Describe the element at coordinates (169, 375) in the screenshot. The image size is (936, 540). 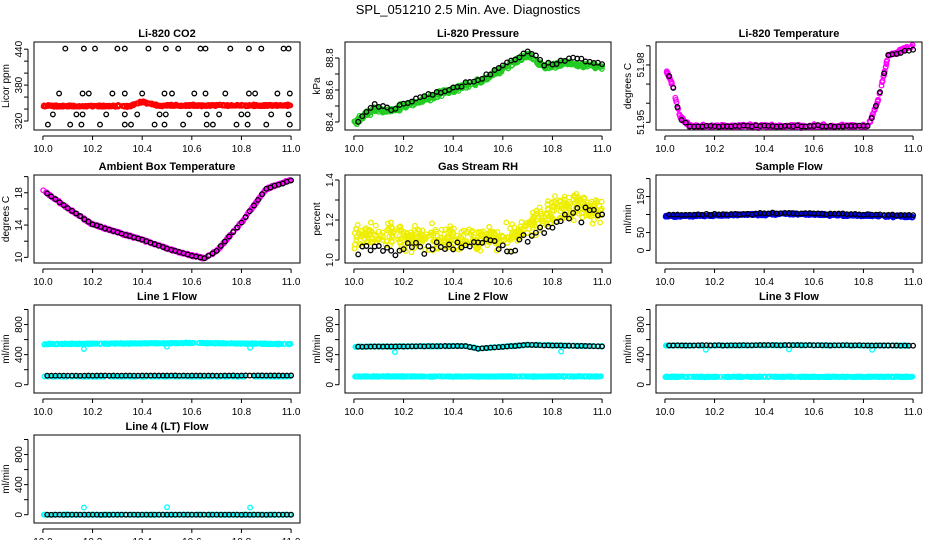
I see `series-2-5-min-ave` at that location.